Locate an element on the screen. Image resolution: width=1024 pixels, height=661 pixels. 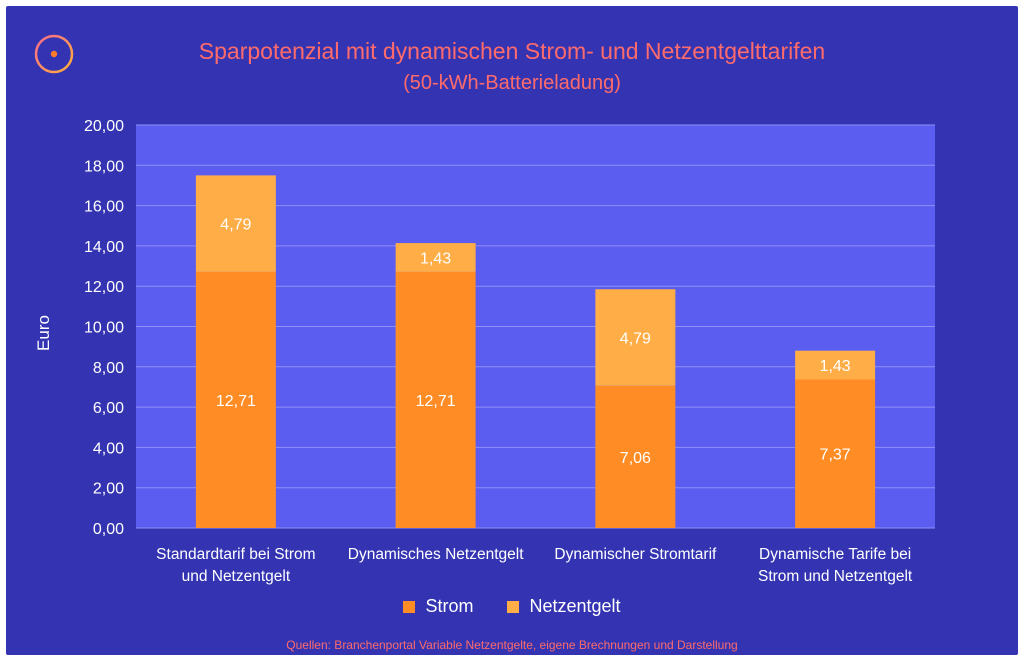
legend-item-netzentgelt: Netzentgelt is located at coordinates (564, 606).